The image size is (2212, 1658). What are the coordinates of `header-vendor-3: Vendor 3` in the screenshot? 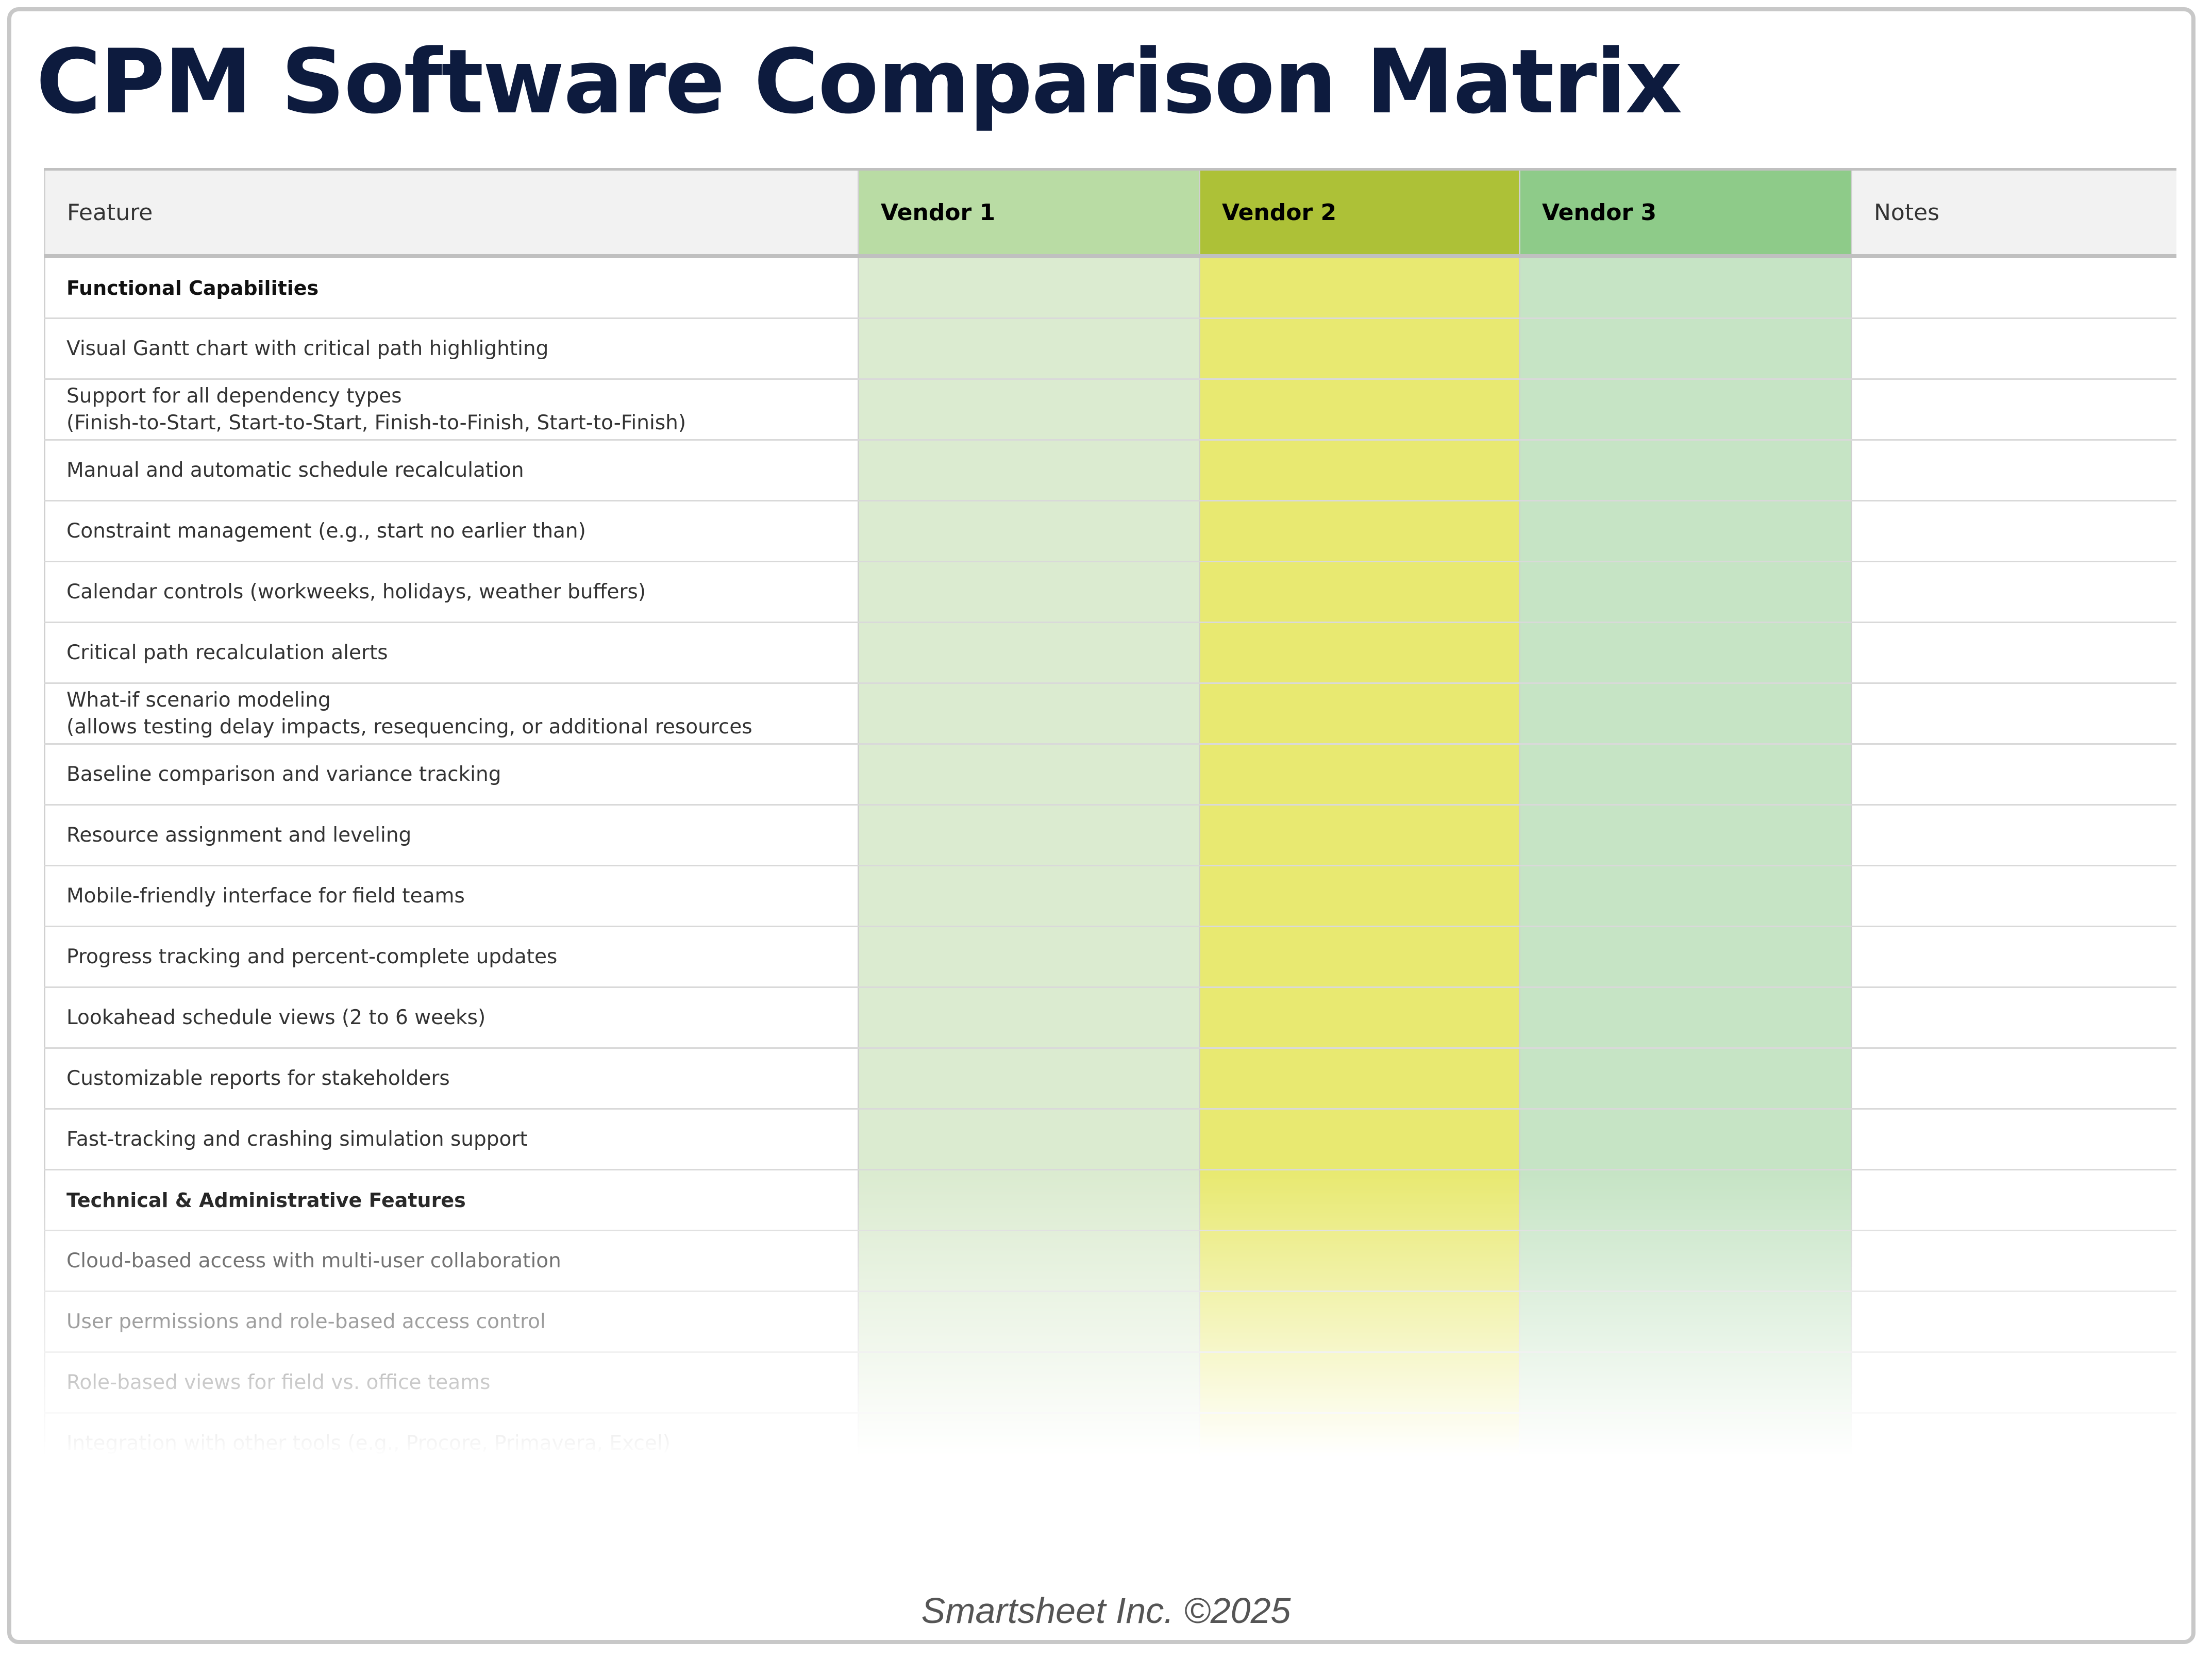 It's located at (1686, 213).